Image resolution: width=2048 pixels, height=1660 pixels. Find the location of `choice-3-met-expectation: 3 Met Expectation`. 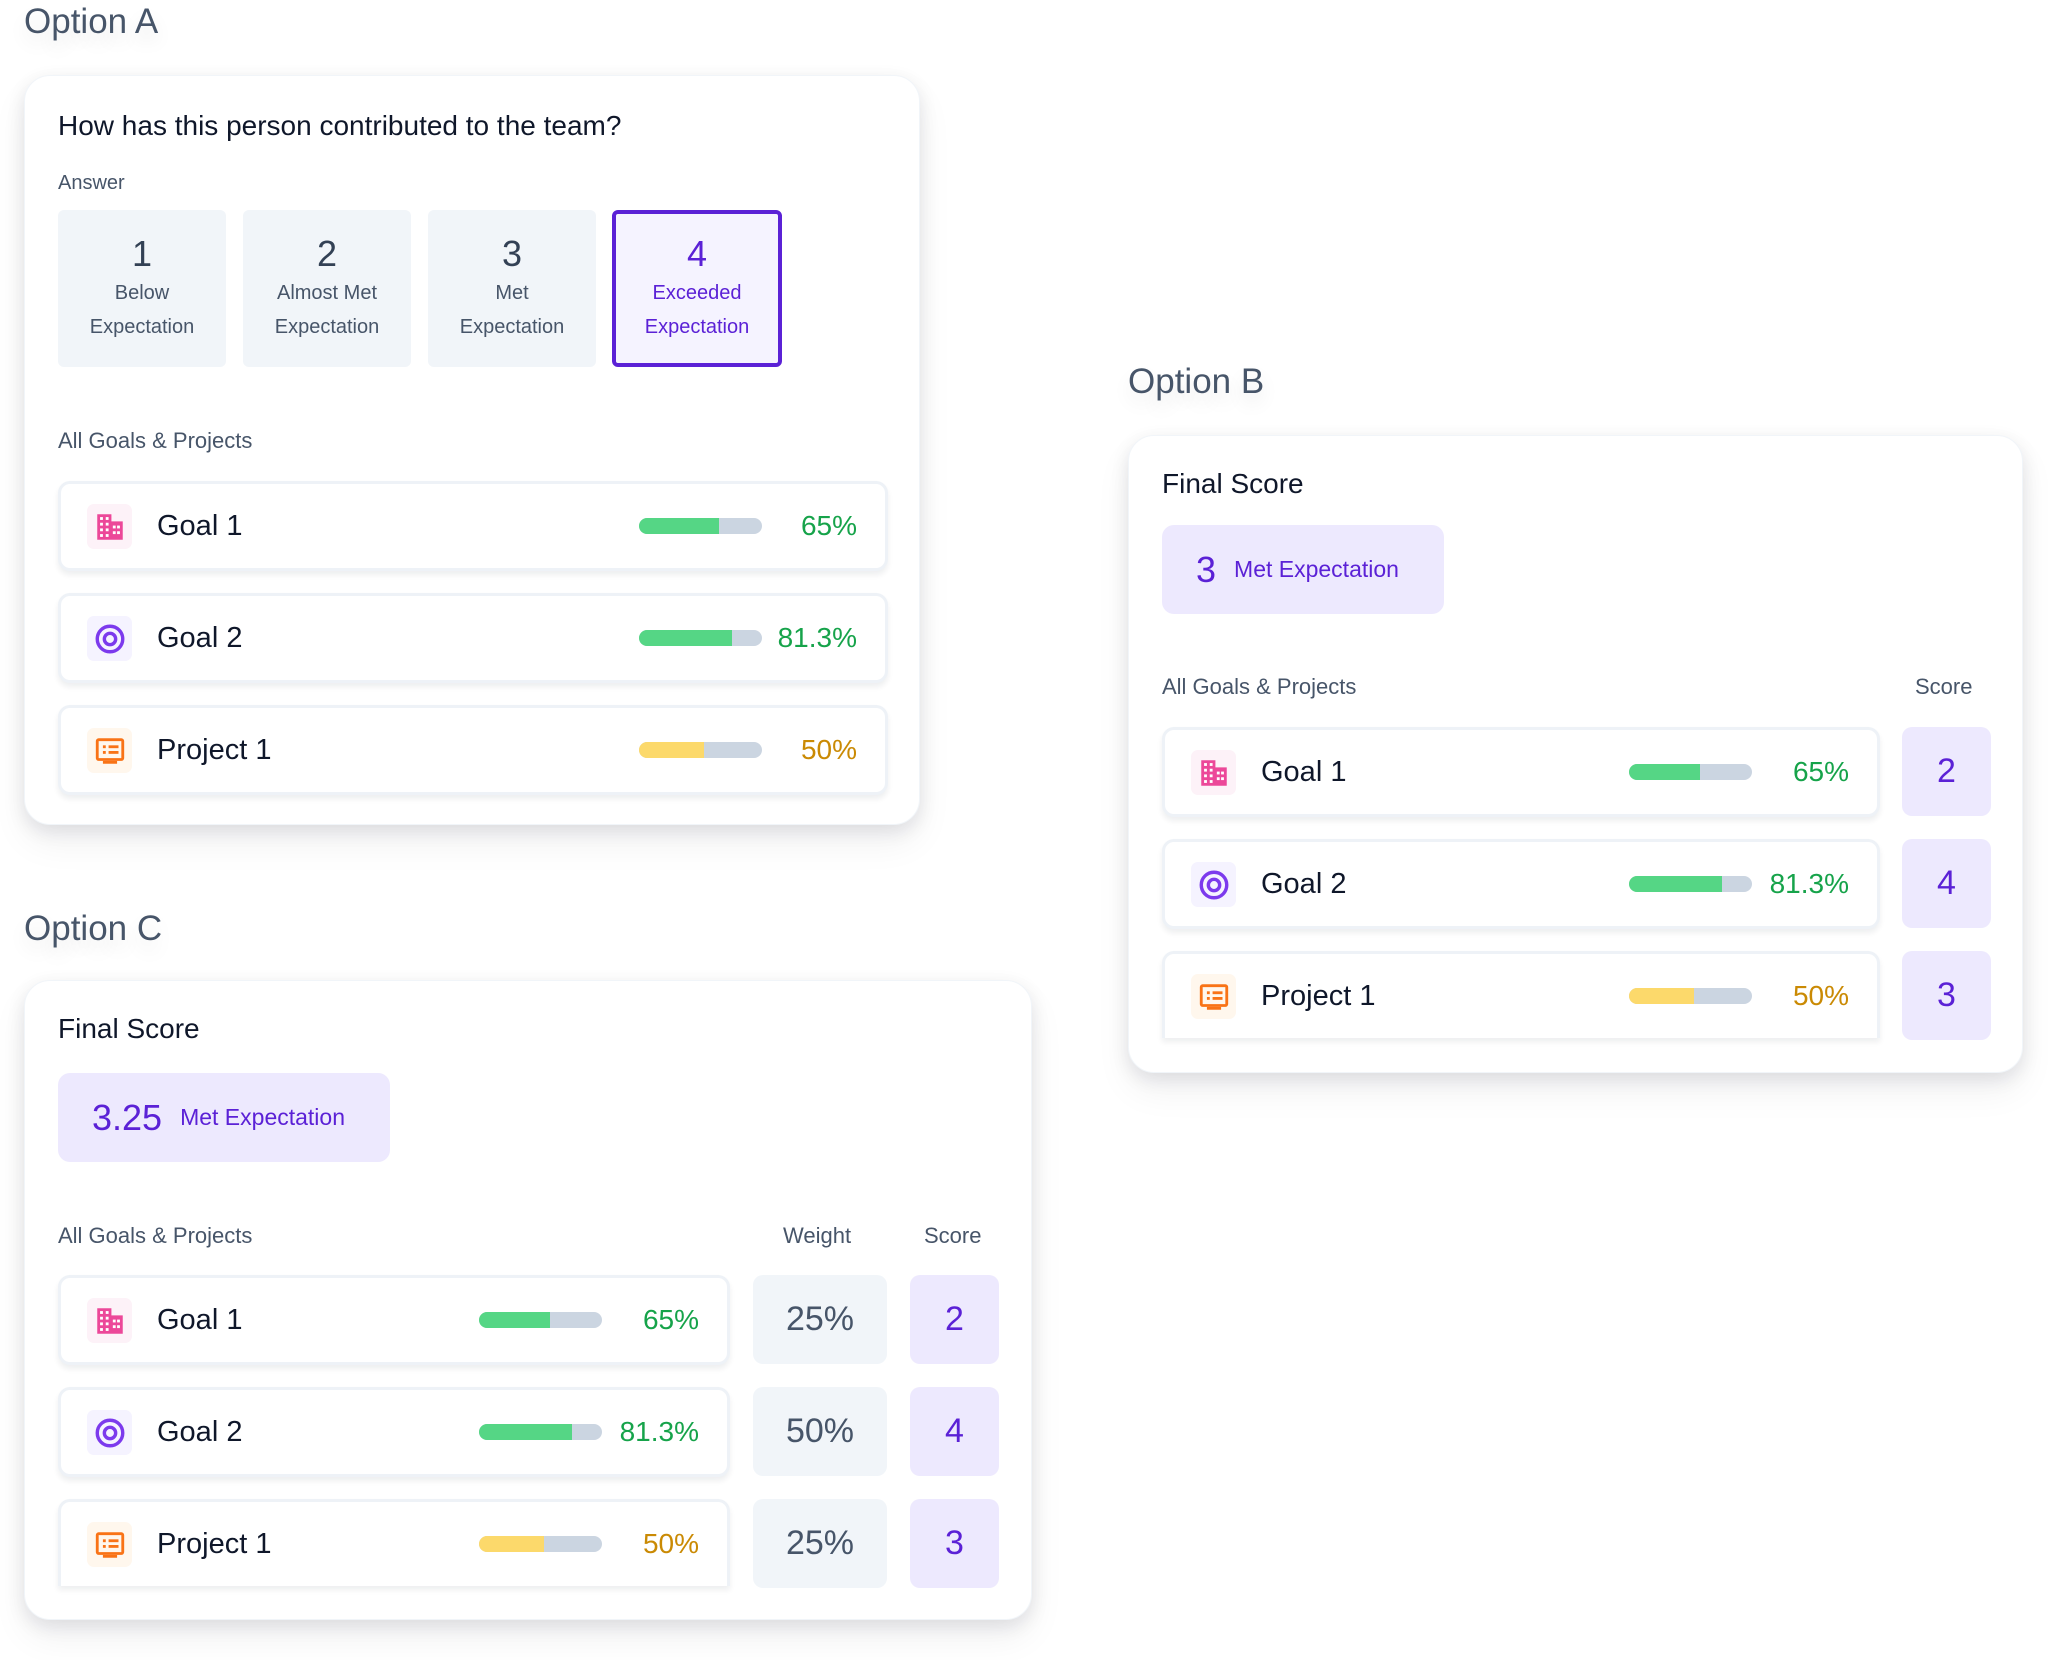

choice-3-met-expectation: 3 Met Expectation is located at coordinates (512, 288).